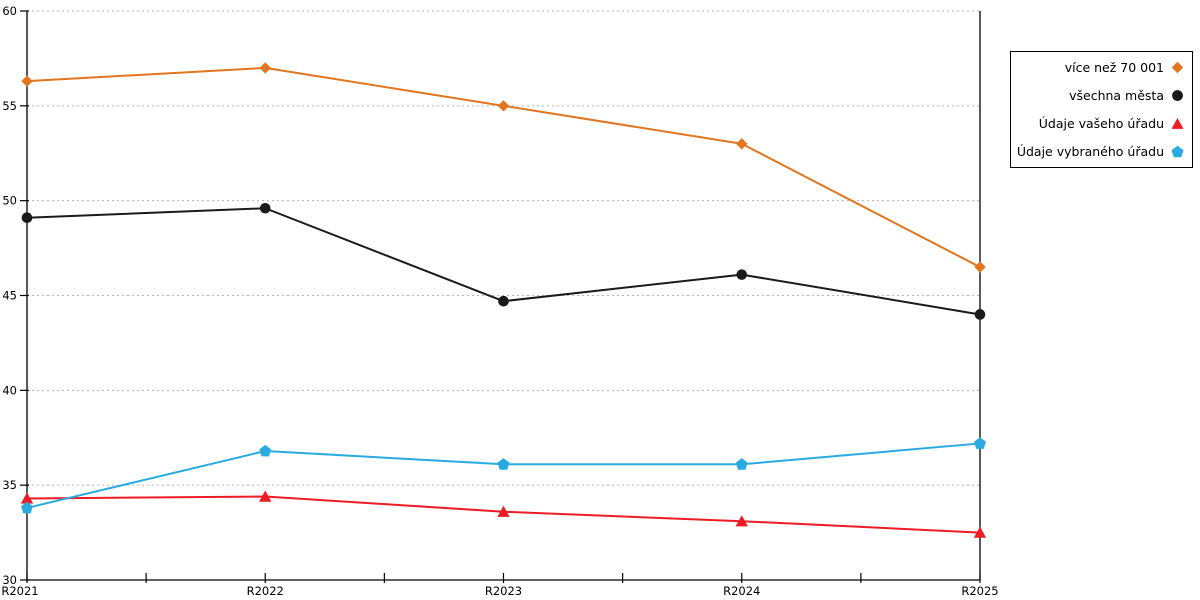 The image size is (1200, 600). I want to click on legend-item: všechna města, so click(1101, 95).